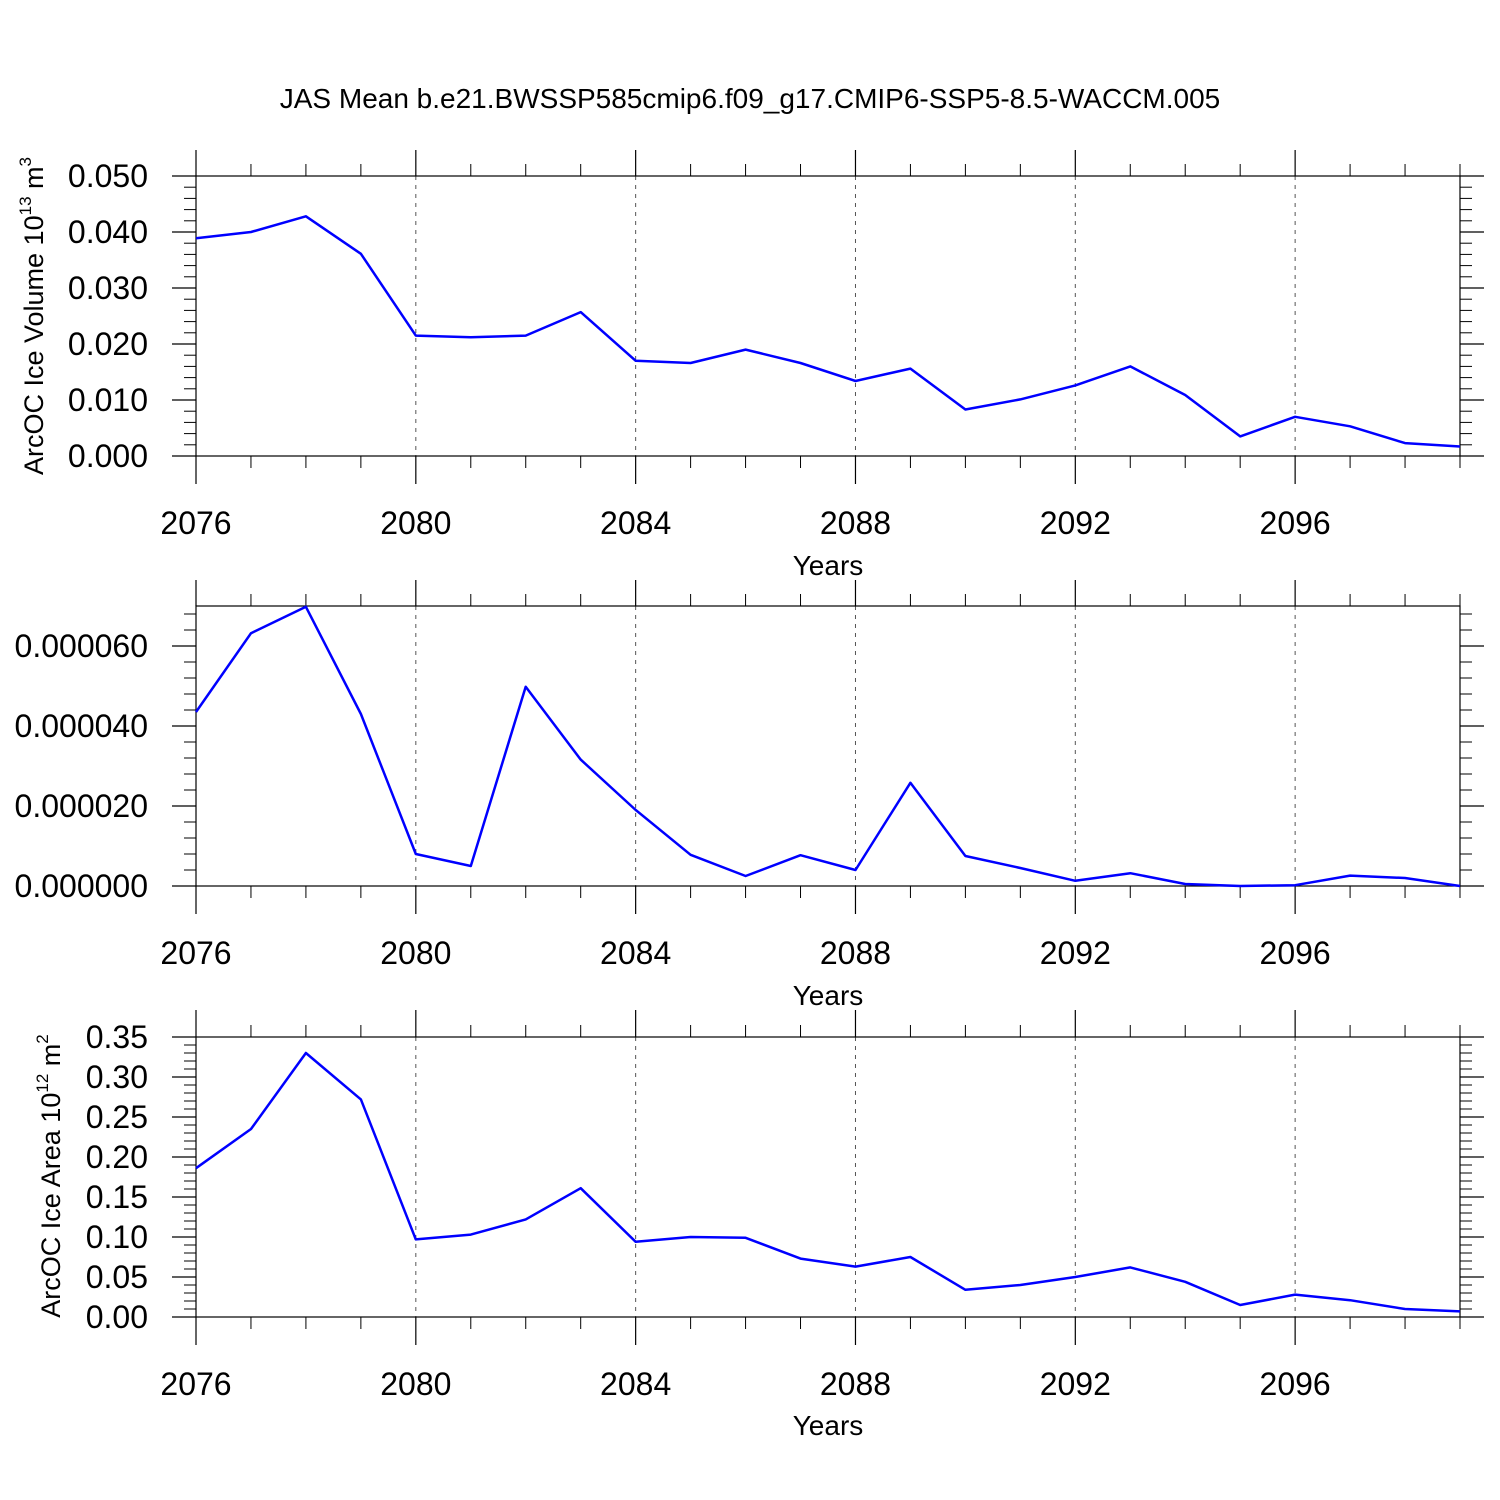 The image size is (1500, 1500). Describe the element at coordinates (828, 995) in the screenshot. I see `x-axis-label-middle: Years` at that location.